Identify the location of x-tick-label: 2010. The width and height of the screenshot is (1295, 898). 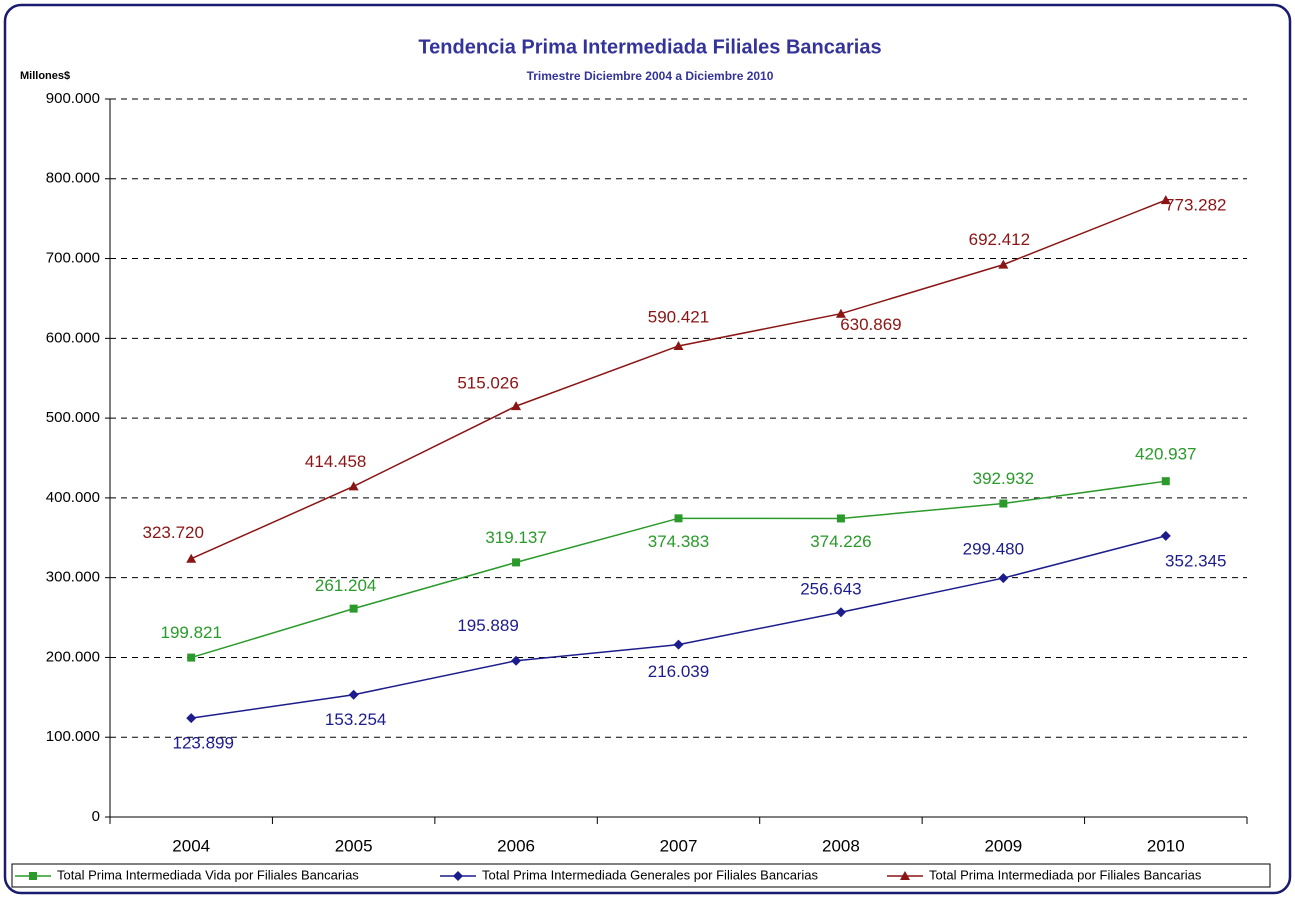
(1166, 845).